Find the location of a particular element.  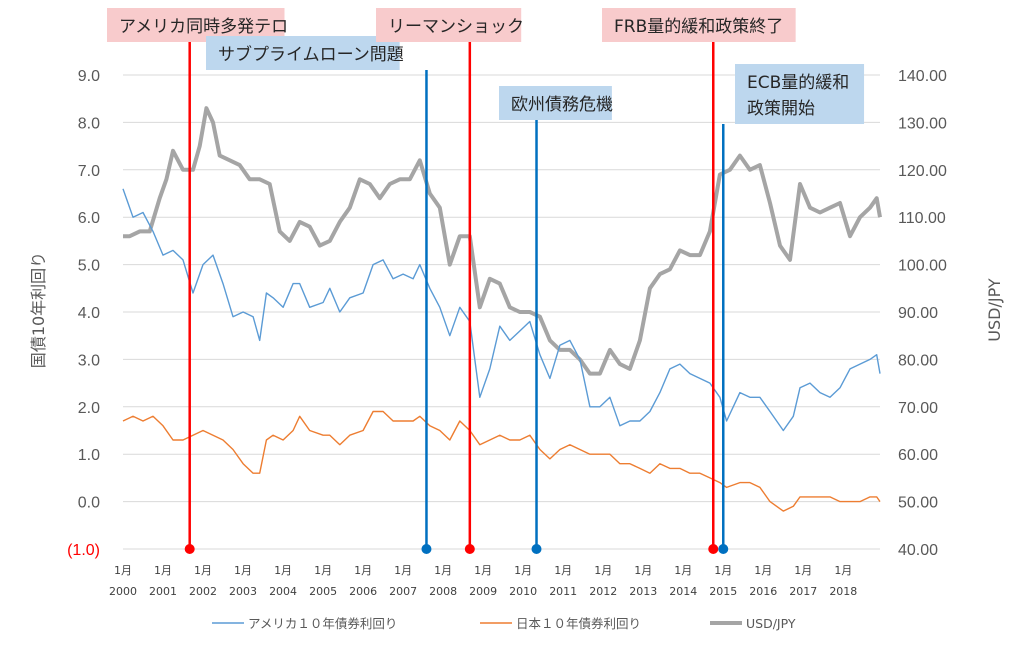

x-tick-year: 2001 is located at coordinates (163, 591).